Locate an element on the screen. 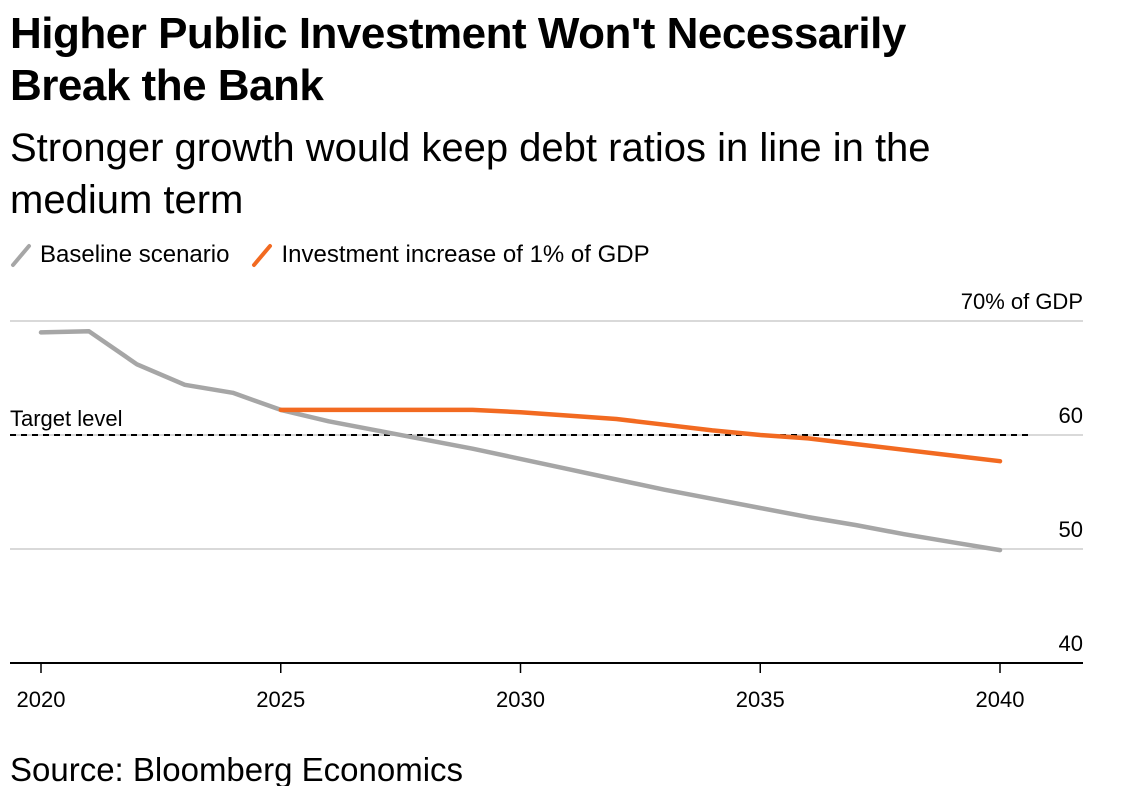 This screenshot has width=1129, height=786. x-tick-label-2035: 2035 is located at coordinates (760, 699).